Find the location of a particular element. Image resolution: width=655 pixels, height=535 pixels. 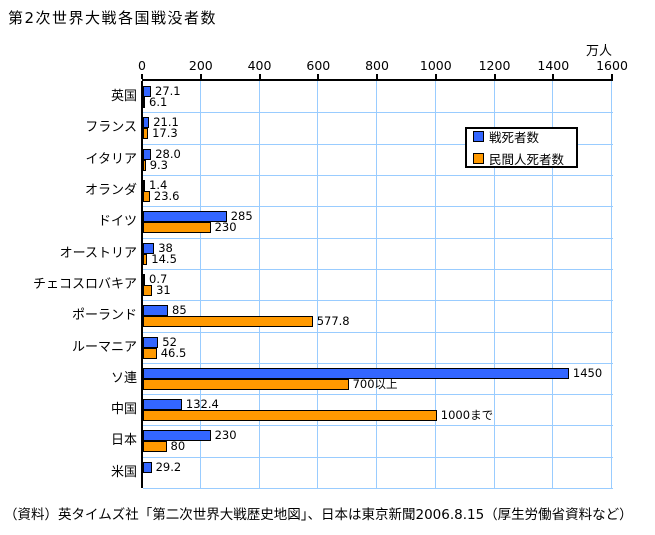

value-label: 6.1 is located at coordinates (158, 102).